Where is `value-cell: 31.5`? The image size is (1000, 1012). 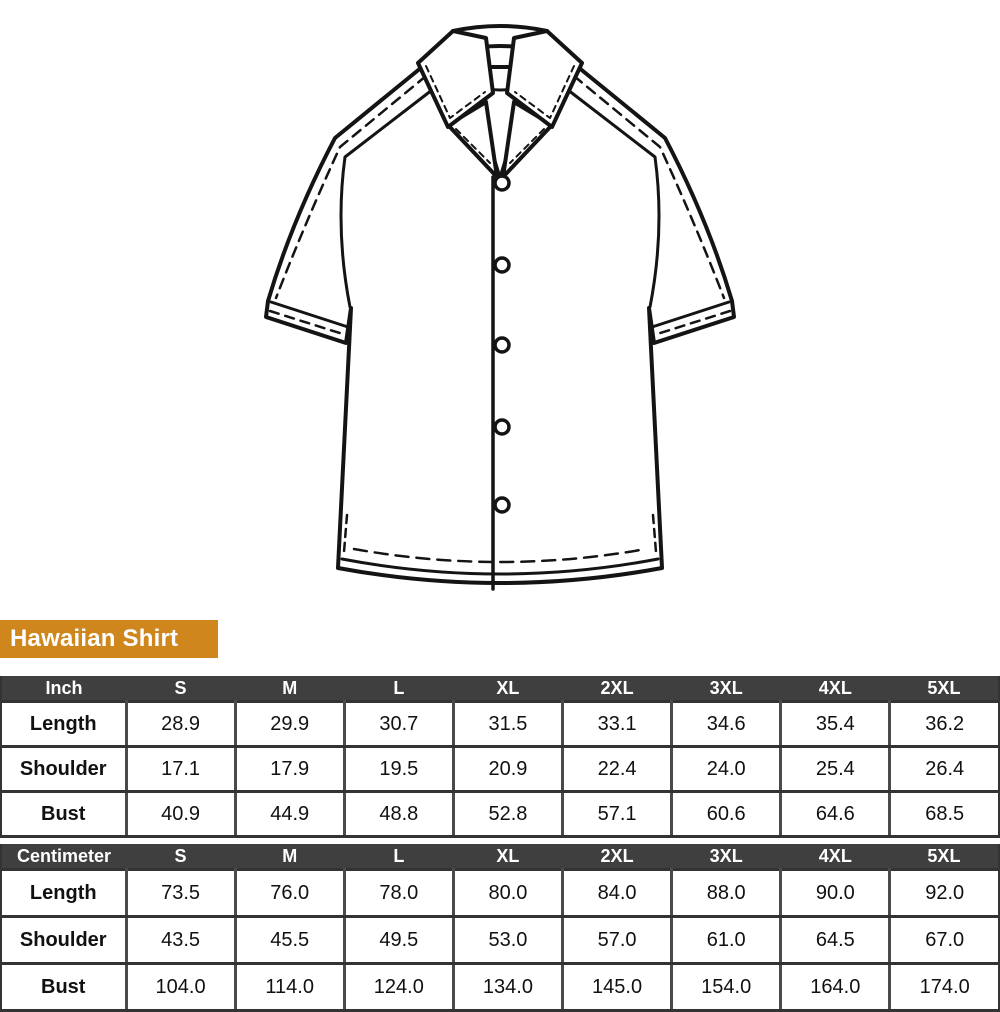
value-cell: 31.5 is located at coordinates (508, 724).